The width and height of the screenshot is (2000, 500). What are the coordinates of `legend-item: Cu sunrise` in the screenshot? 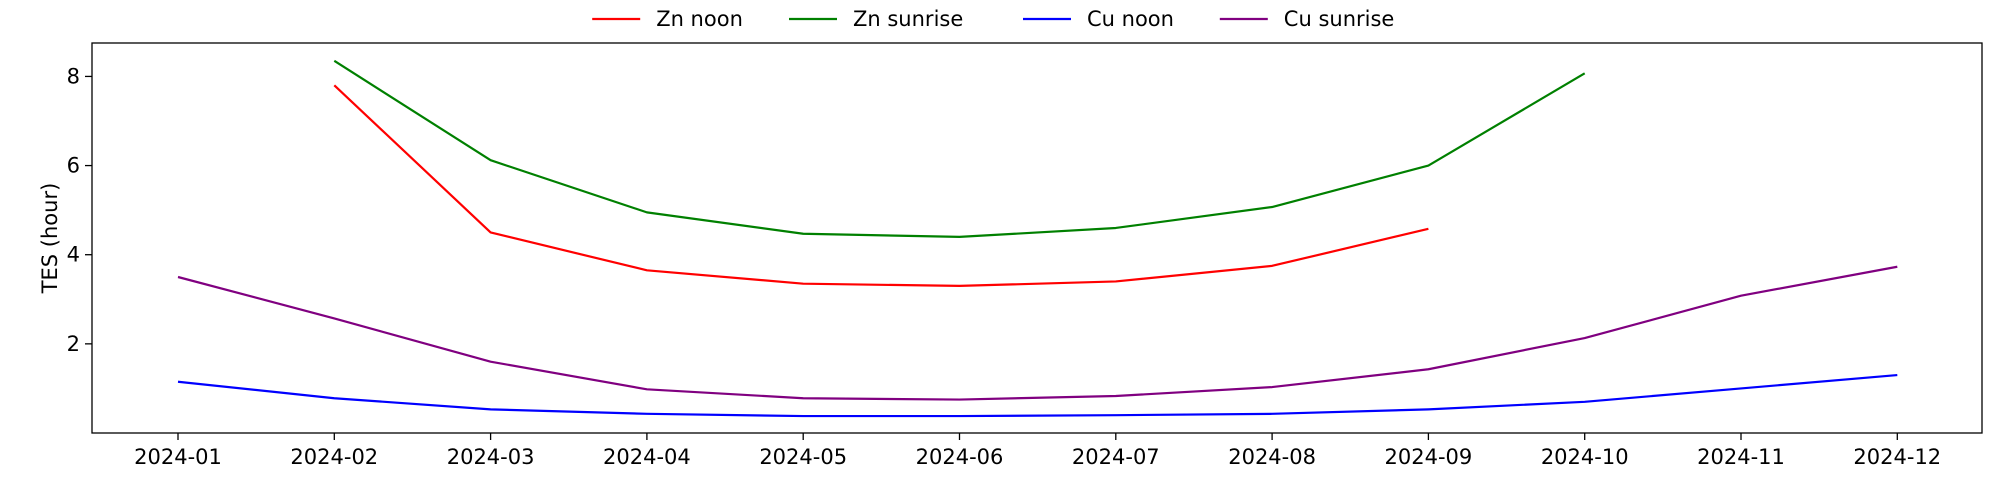 It's located at (1307, 19).